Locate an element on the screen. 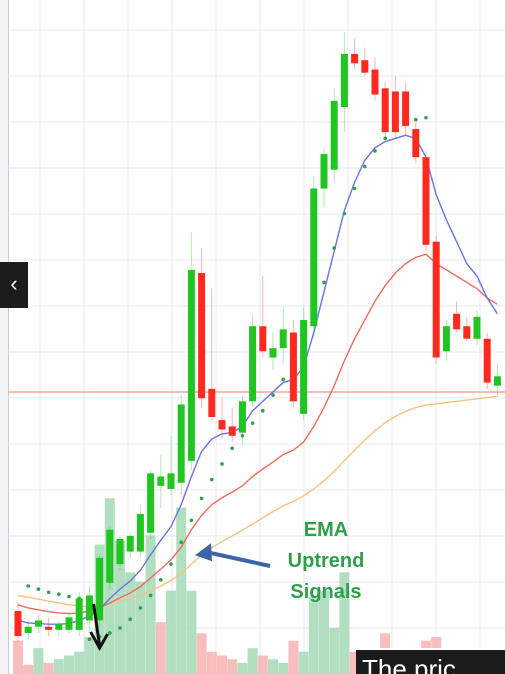 This screenshot has height=674, width=505. previous-chevron-button: ‹ is located at coordinates (14, 285).